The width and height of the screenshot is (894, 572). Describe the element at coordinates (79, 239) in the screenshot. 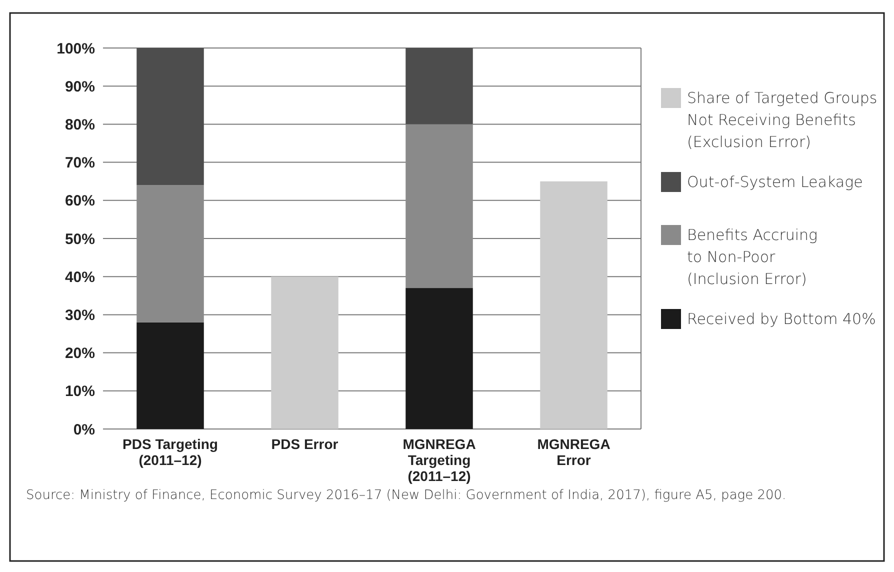

I see `y-tick-label: 50%` at that location.